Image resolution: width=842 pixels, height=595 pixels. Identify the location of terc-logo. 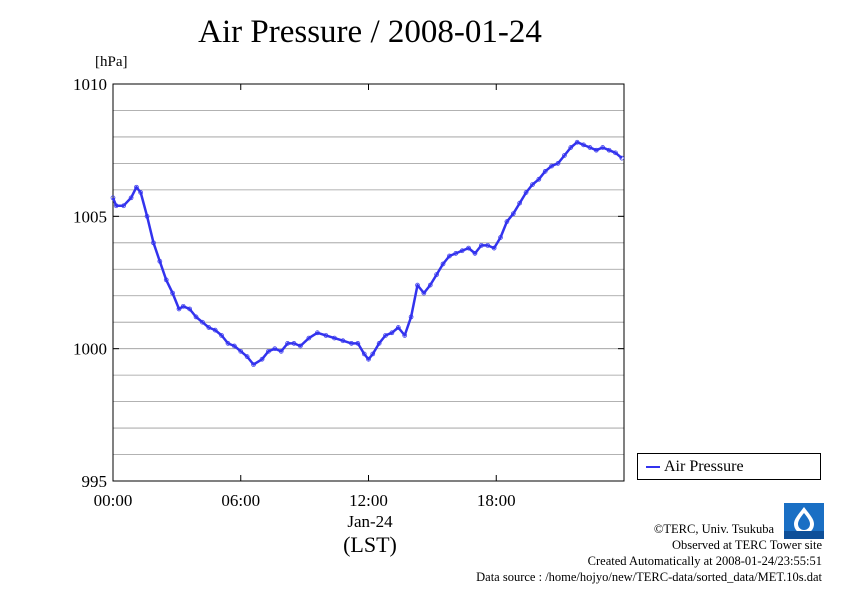
(804, 521).